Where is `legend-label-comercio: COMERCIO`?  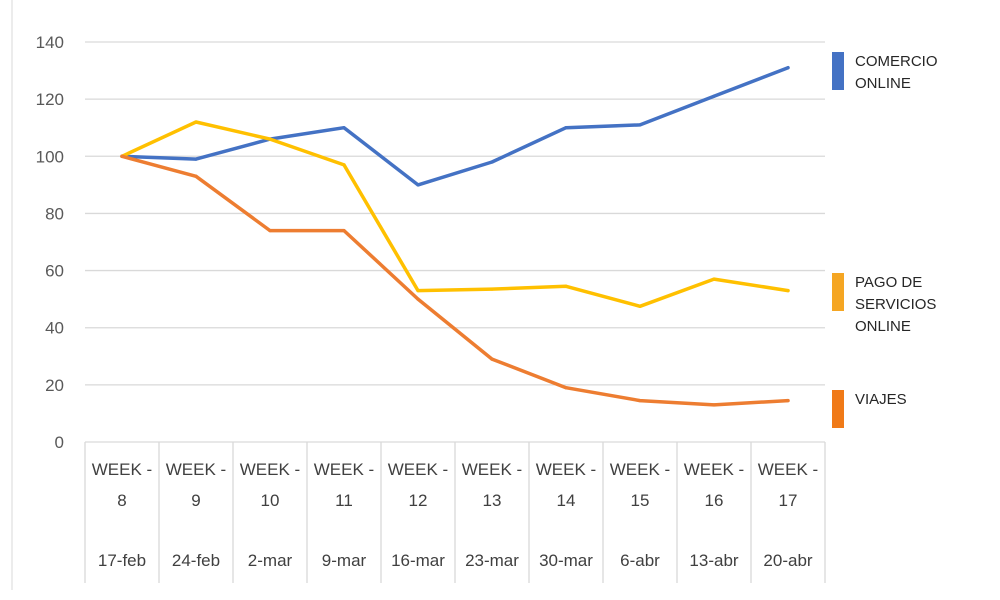 legend-label-comercio: COMERCIO is located at coordinates (896, 61).